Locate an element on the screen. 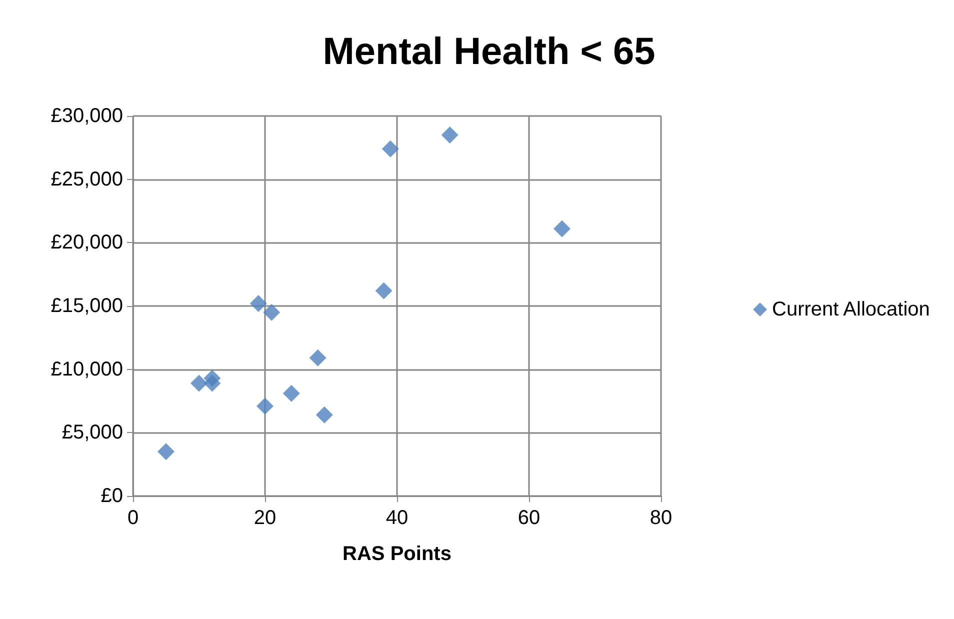  y-tick-label: £0 is located at coordinates (111, 496).